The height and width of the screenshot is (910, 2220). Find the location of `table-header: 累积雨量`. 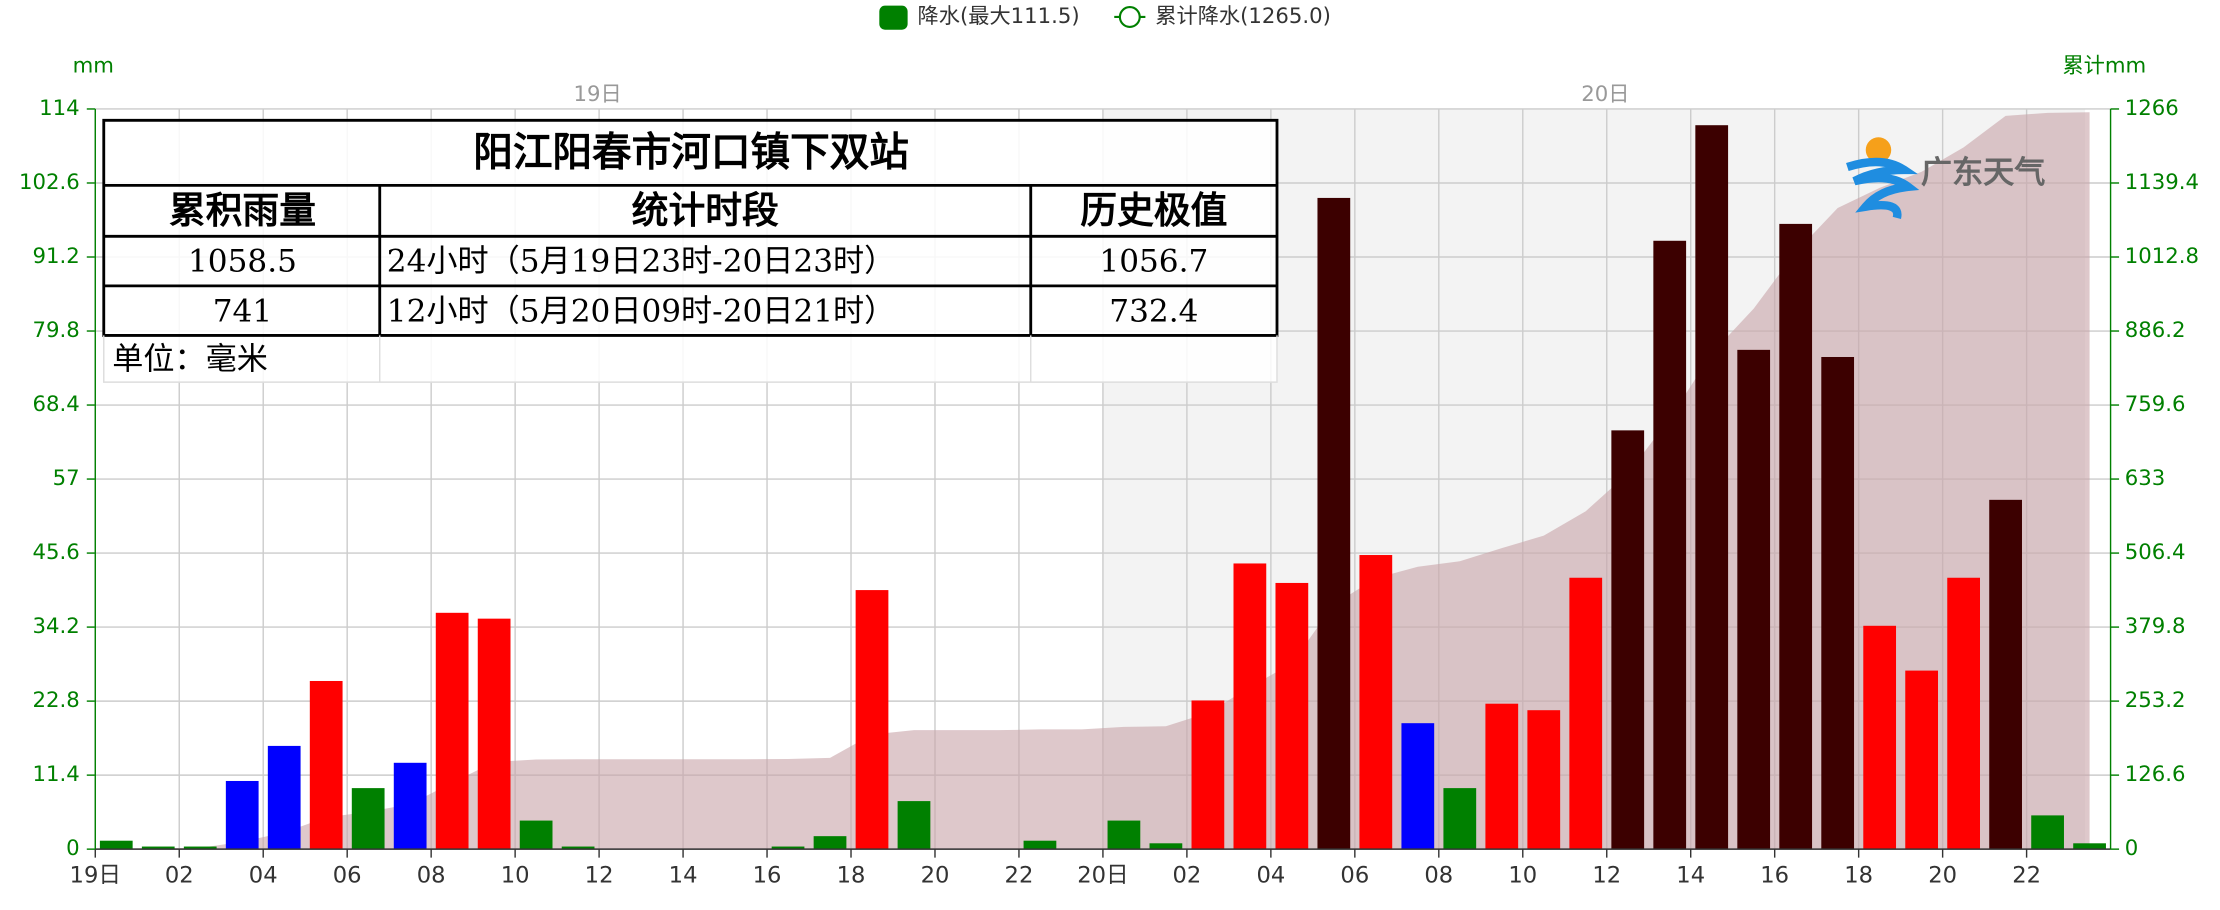

table-header: 累积雨量 is located at coordinates (242, 210).